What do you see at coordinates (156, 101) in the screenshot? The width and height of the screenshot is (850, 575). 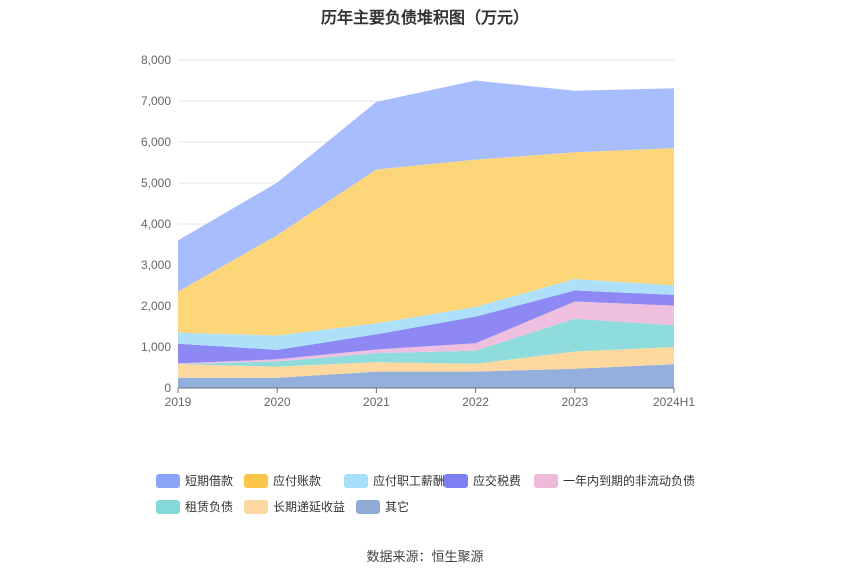 I see `y-tick-label: 7,000` at bounding box center [156, 101].